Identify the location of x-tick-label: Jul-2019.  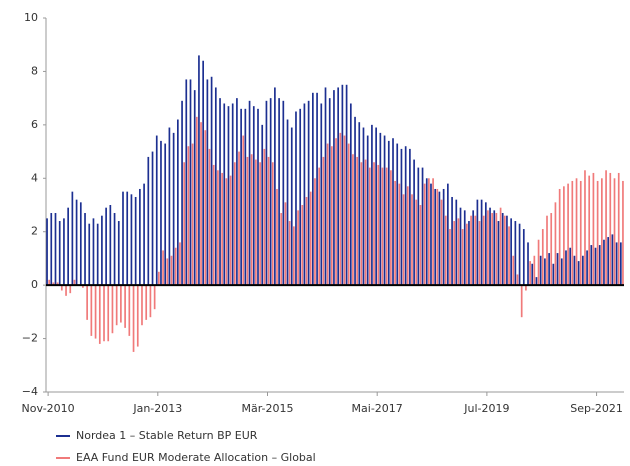
(486, 408).